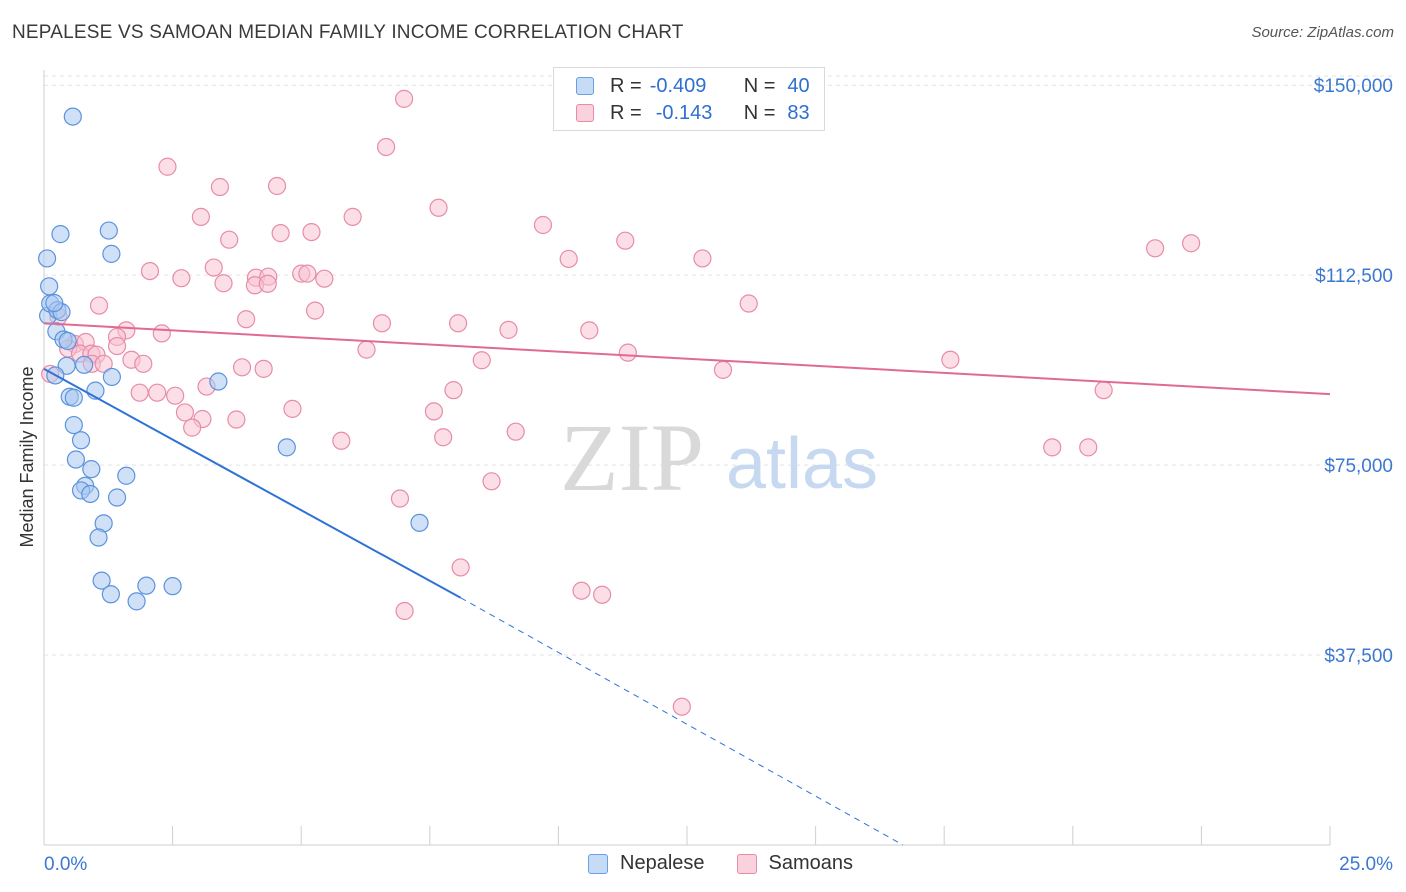 The height and width of the screenshot is (892, 1406). What do you see at coordinates (682, 721) in the screenshot?
I see `nepalese-trend-extension` at bounding box center [682, 721].